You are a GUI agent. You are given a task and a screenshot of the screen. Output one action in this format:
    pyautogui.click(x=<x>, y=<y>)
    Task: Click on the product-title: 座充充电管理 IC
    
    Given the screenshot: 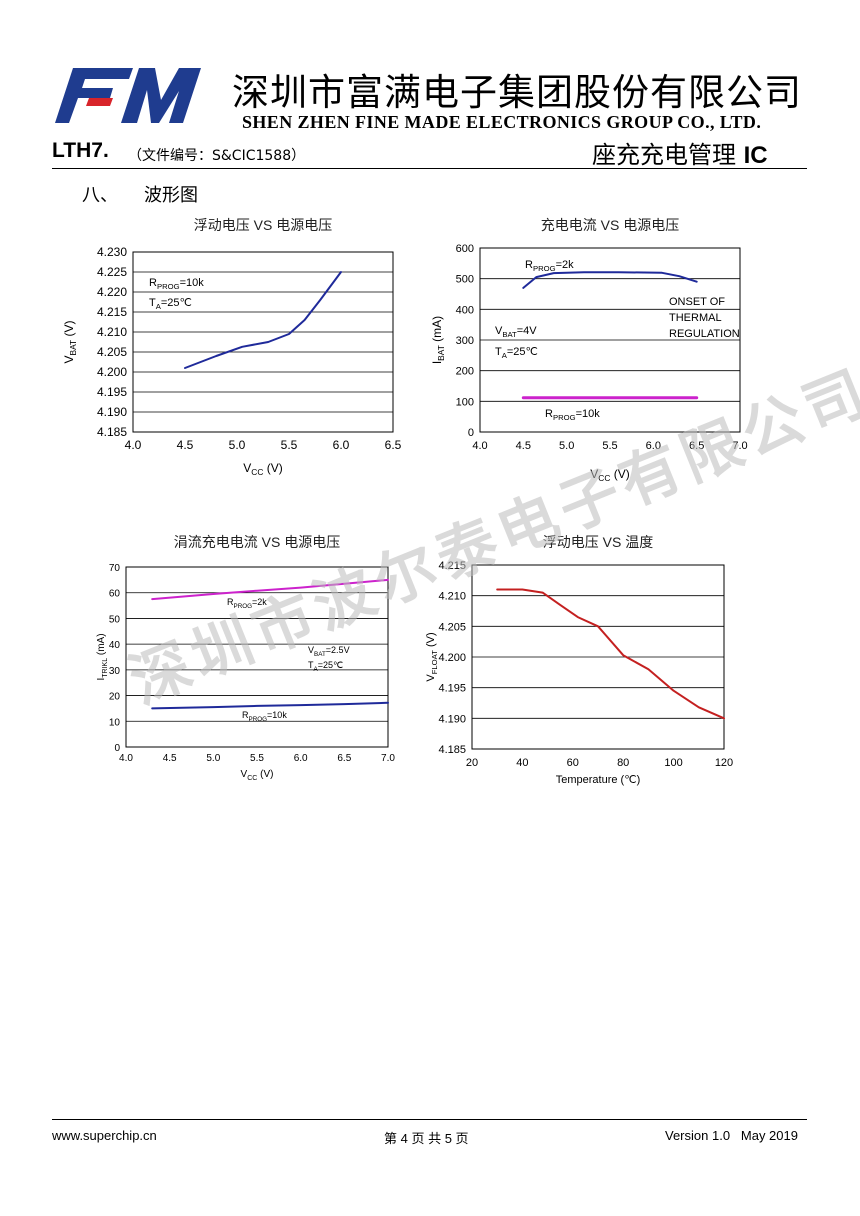 What is the action you would take?
    pyautogui.click(x=680, y=152)
    